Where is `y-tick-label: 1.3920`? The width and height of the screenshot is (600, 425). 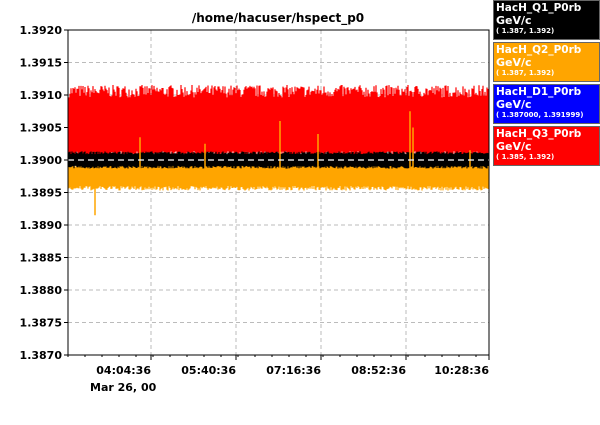
y-tick-label: 1.3920 is located at coordinates (41, 30).